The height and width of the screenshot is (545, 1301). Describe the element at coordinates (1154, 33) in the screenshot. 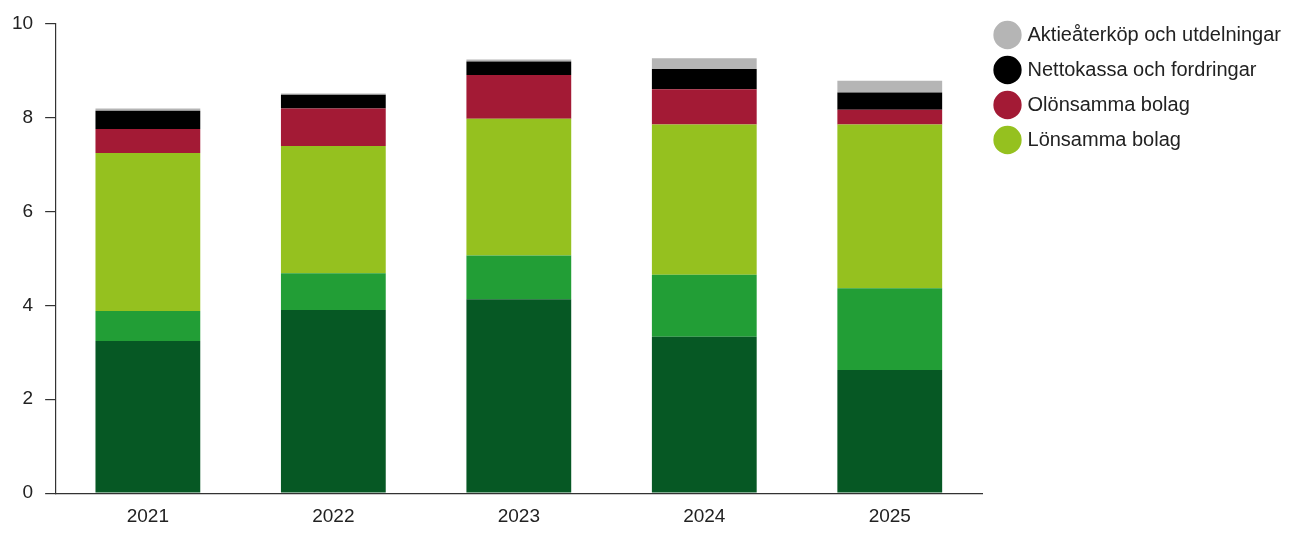

I see `legend-label: Aktieåterköp och utdelningar` at that location.